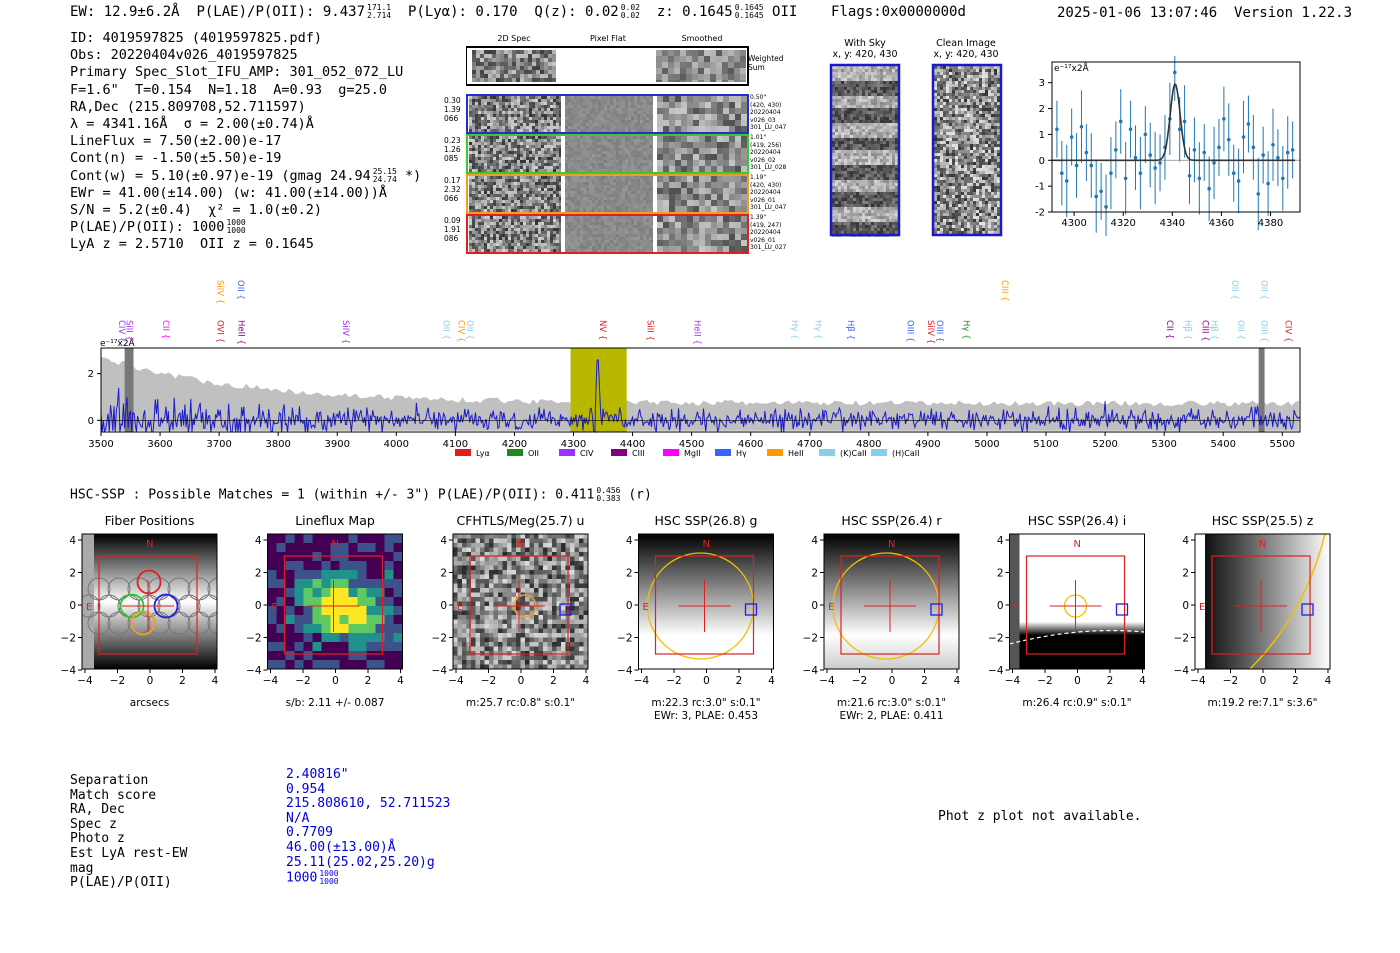 This screenshot has width=1400, height=953. What do you see at coordinates (1204, 13) in the screenshot?
I see `header-right: 2025-01-06 13:07:46 Version 1.22.3` at bounding box center [1204, 13].